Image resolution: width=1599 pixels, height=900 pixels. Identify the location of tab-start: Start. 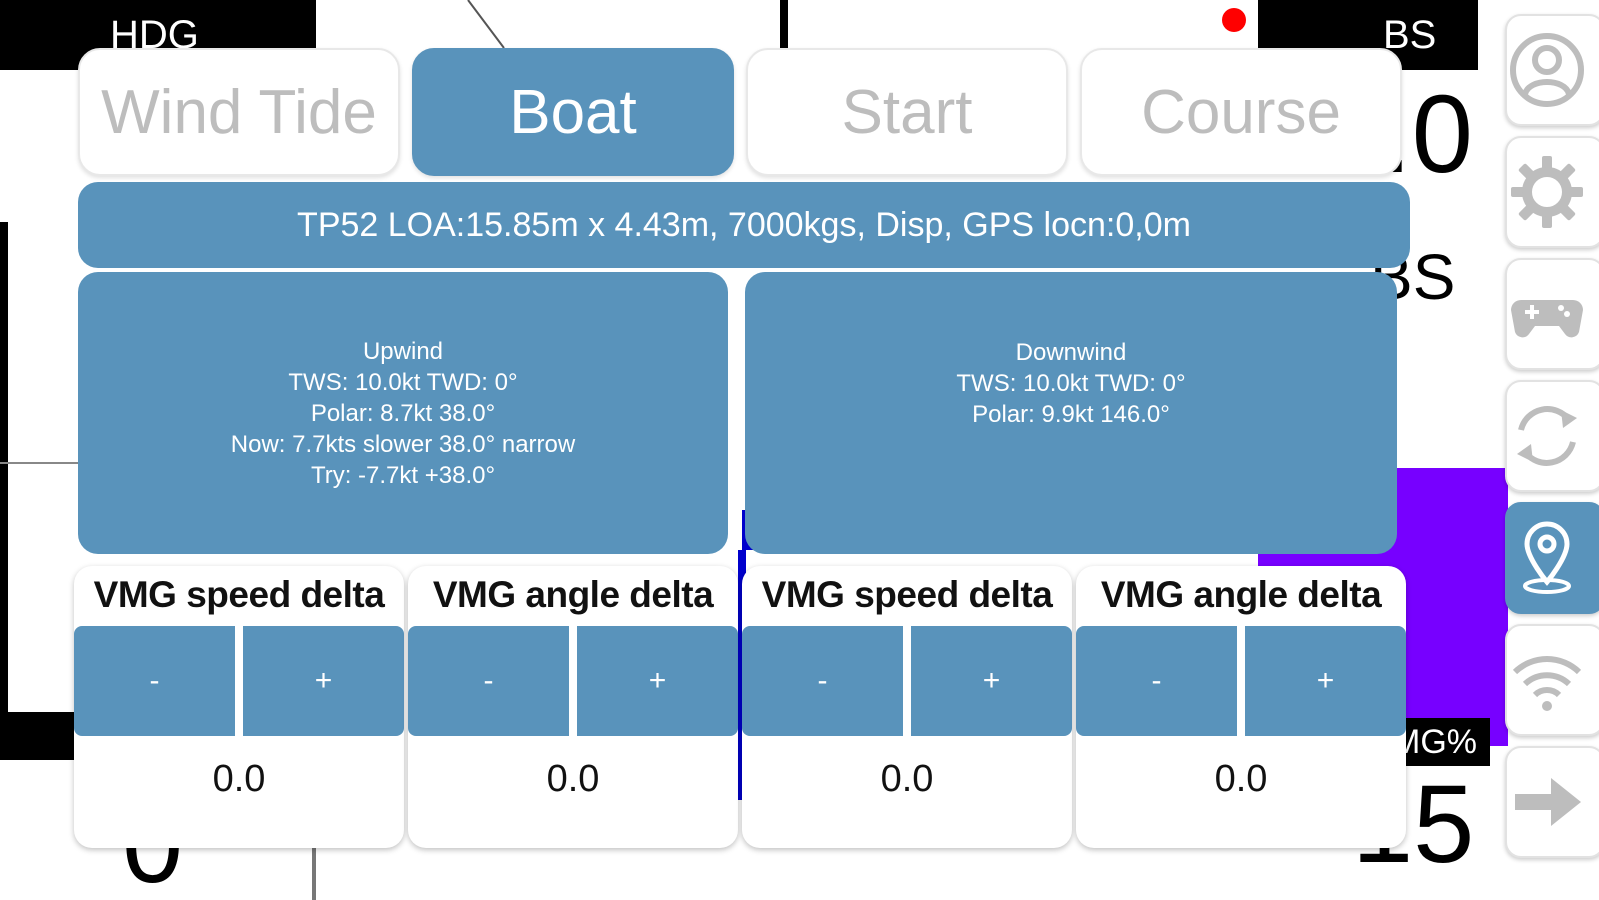
(907, 112).